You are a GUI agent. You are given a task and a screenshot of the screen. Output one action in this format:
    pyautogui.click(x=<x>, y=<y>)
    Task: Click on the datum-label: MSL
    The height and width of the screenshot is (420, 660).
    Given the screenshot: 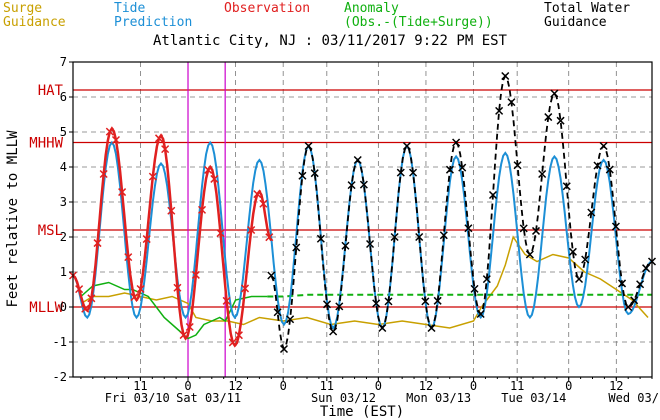 What is the action you would take?
    pyautogui.click(x=50, y=231)
    